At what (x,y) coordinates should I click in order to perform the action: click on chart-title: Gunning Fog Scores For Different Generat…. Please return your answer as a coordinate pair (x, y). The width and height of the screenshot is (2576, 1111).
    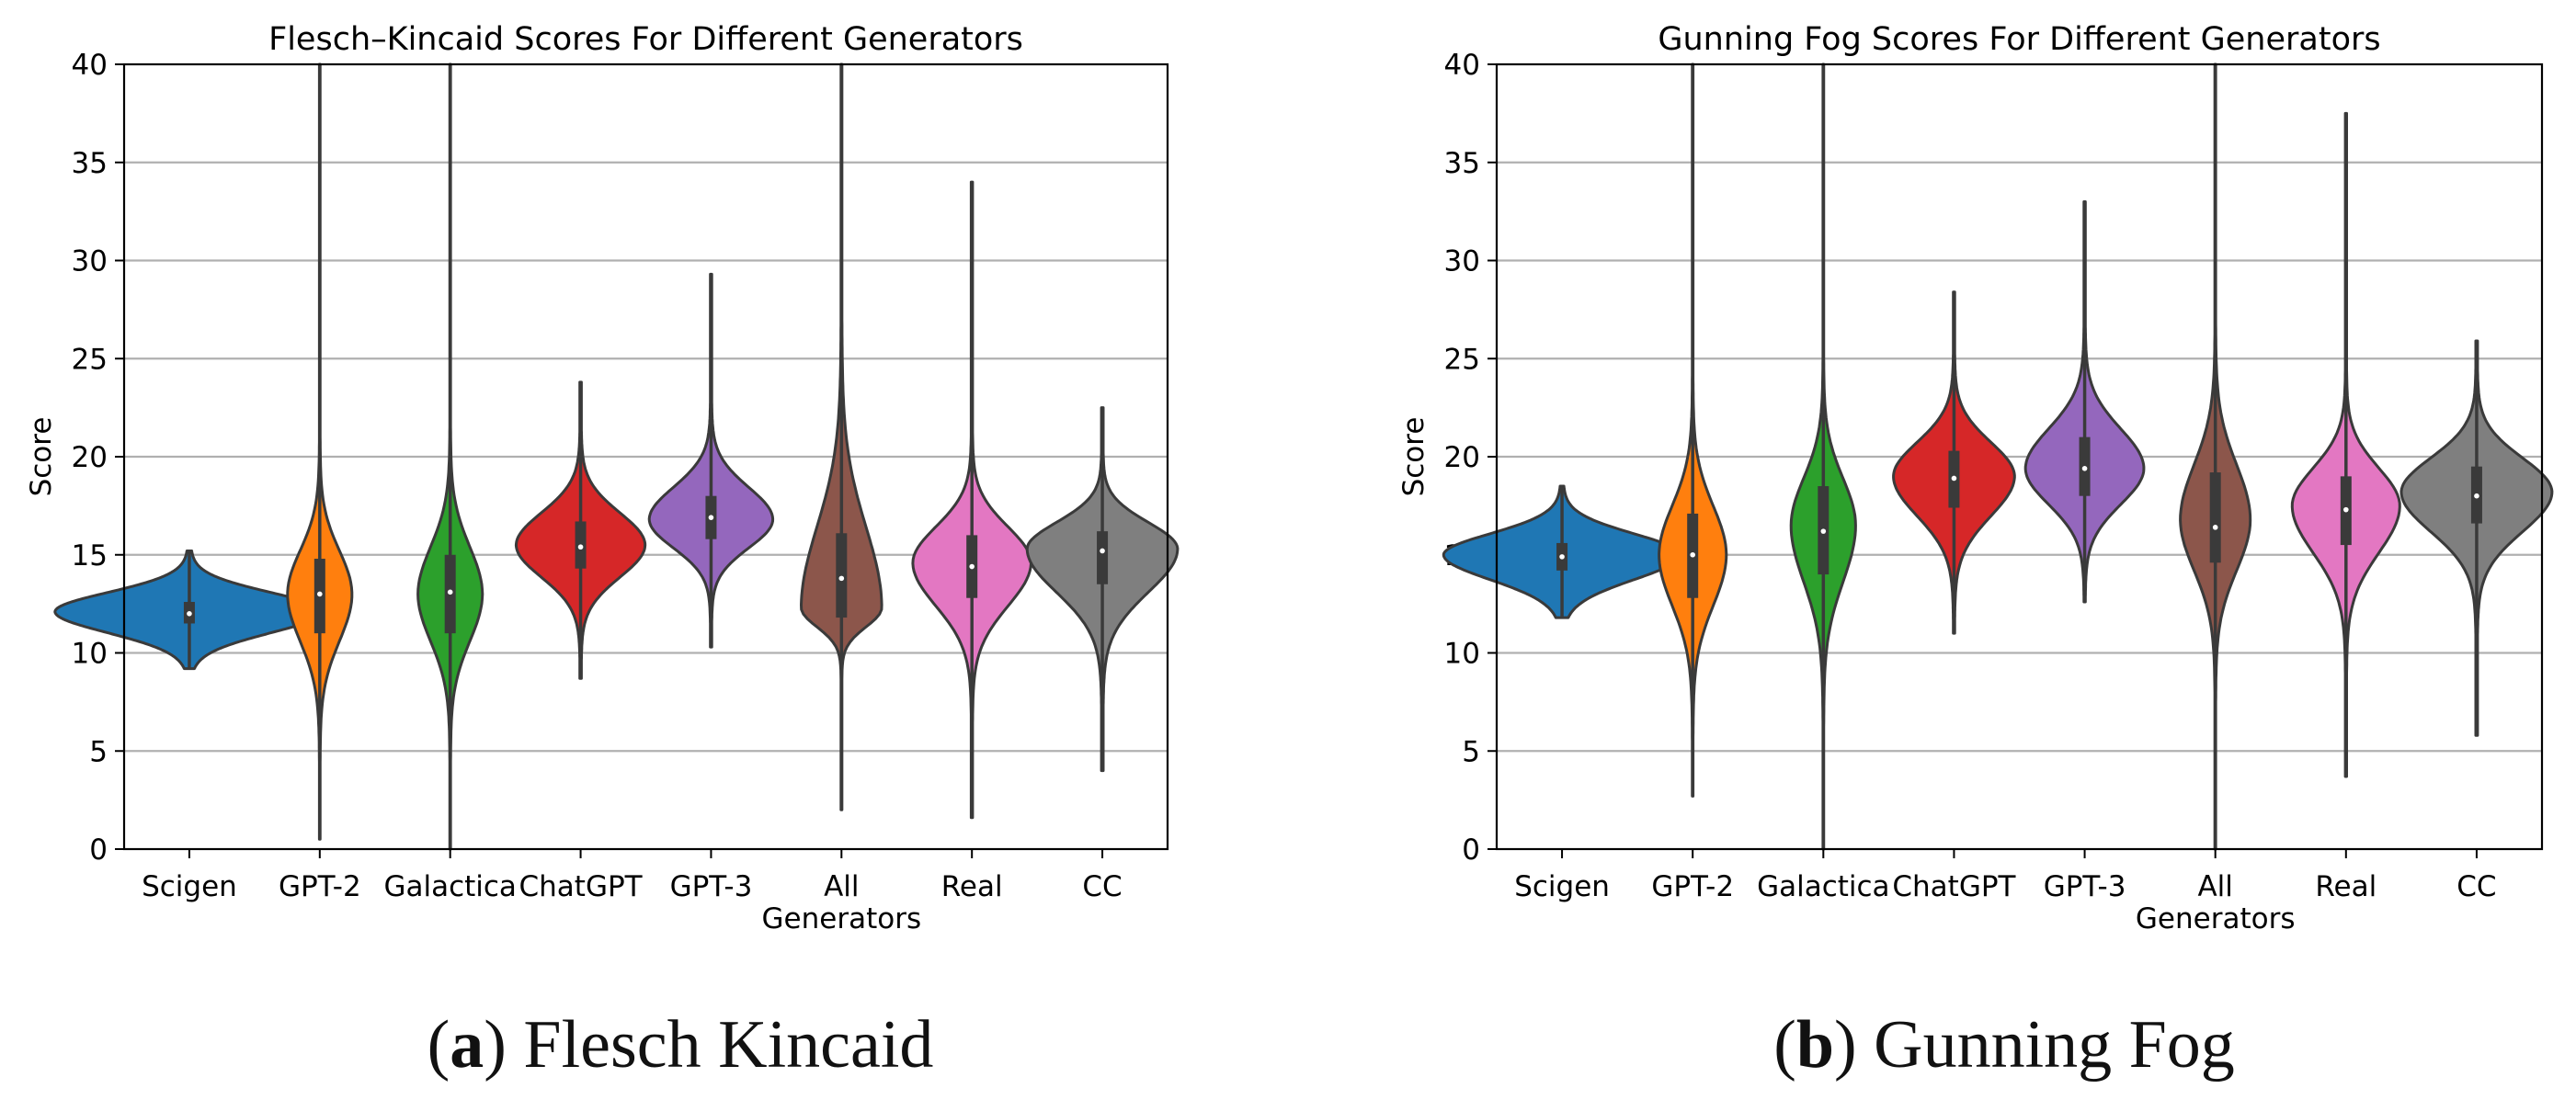
    Looking at the image, I should click on (2019, 39).